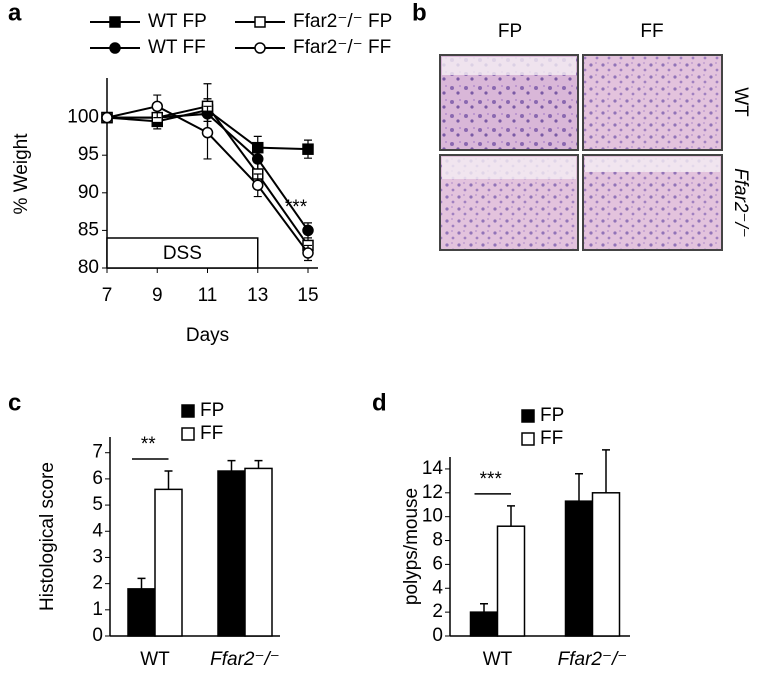 The width and height of the screenshot is (758, 676). Describe the element at coordinates (740, 102) in the screenshot. I see `row-label: WT` at that location.